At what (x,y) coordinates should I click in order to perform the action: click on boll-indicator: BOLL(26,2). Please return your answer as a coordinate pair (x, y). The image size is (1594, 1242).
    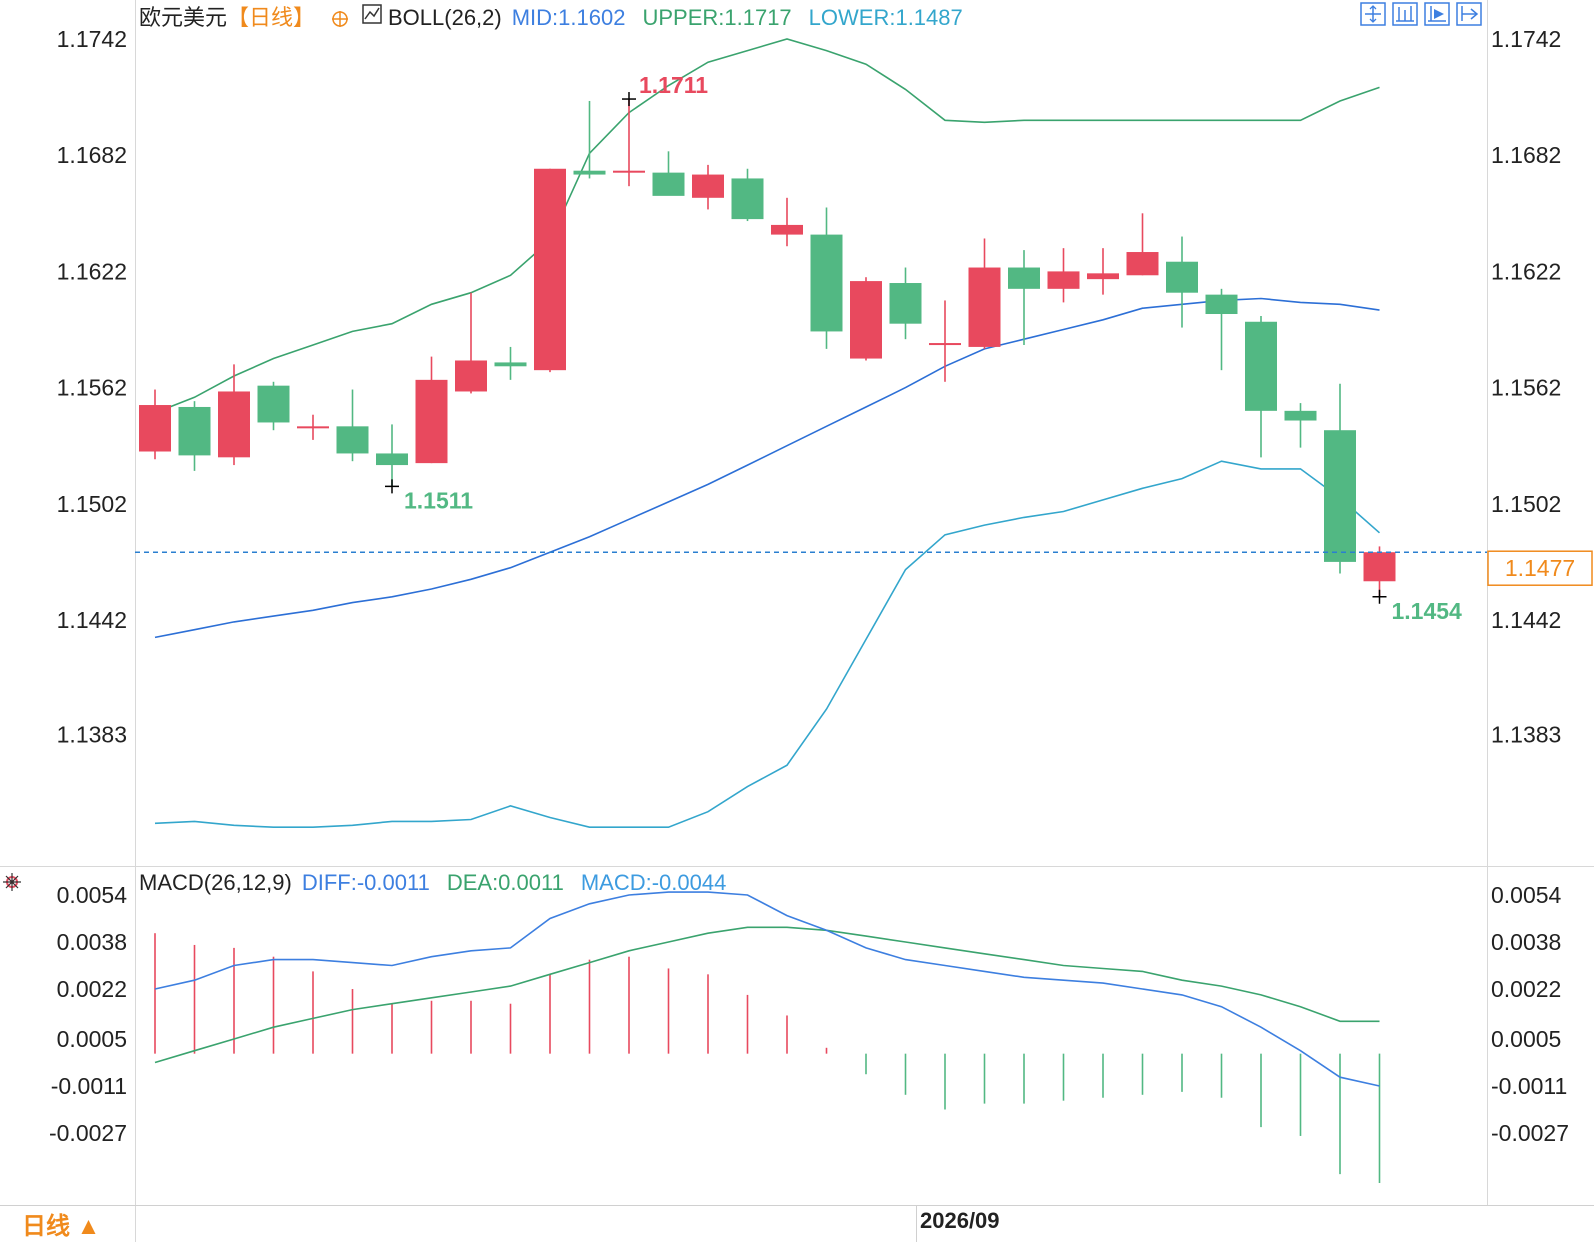
    Looking at the image, I should click on (445, 17).